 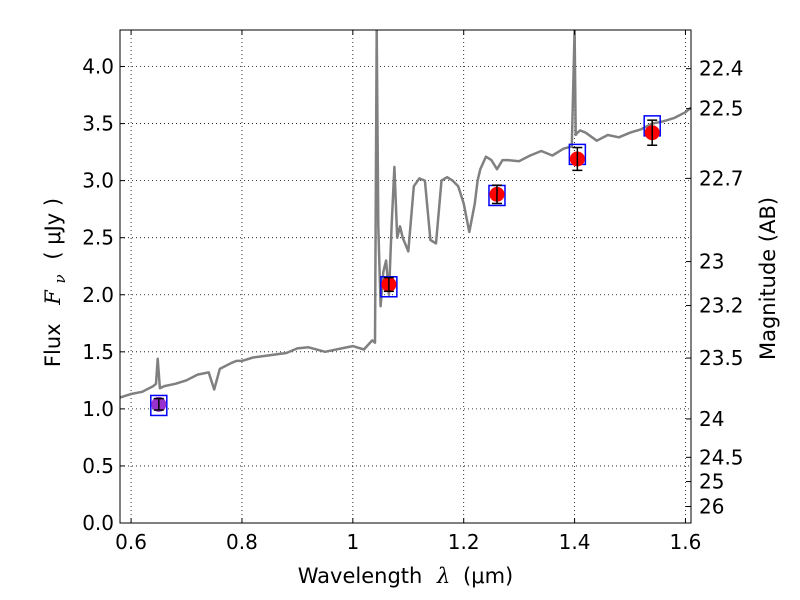 I want to click on y-tick-label: 2.0, so click(x=98, y=295).